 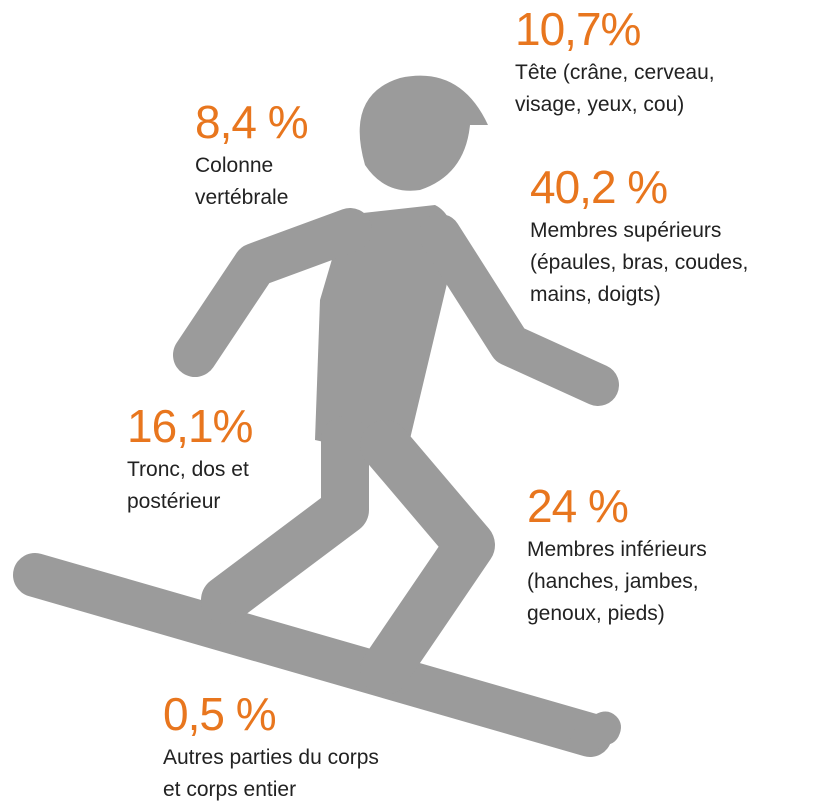 I want to click on percent: 8,4 %, so click(x=251, y=122).